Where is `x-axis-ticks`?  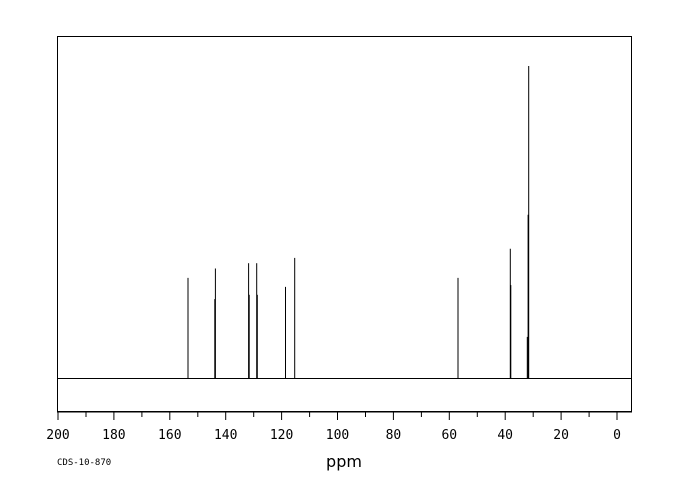
x-axis-ticks is located at coordinates (337, 416).